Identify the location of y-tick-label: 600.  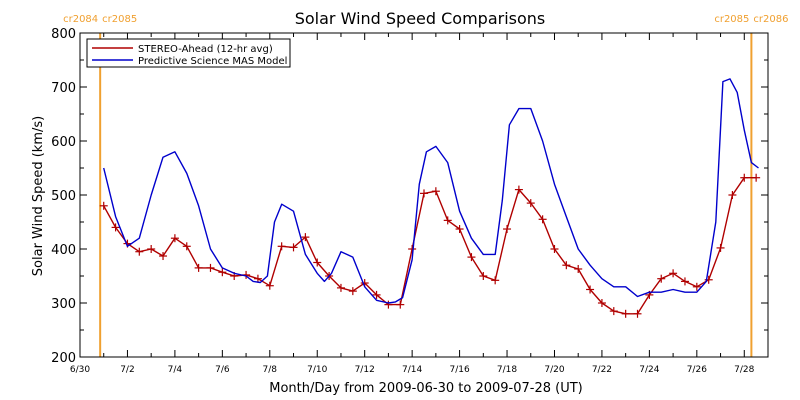
(63, 142).